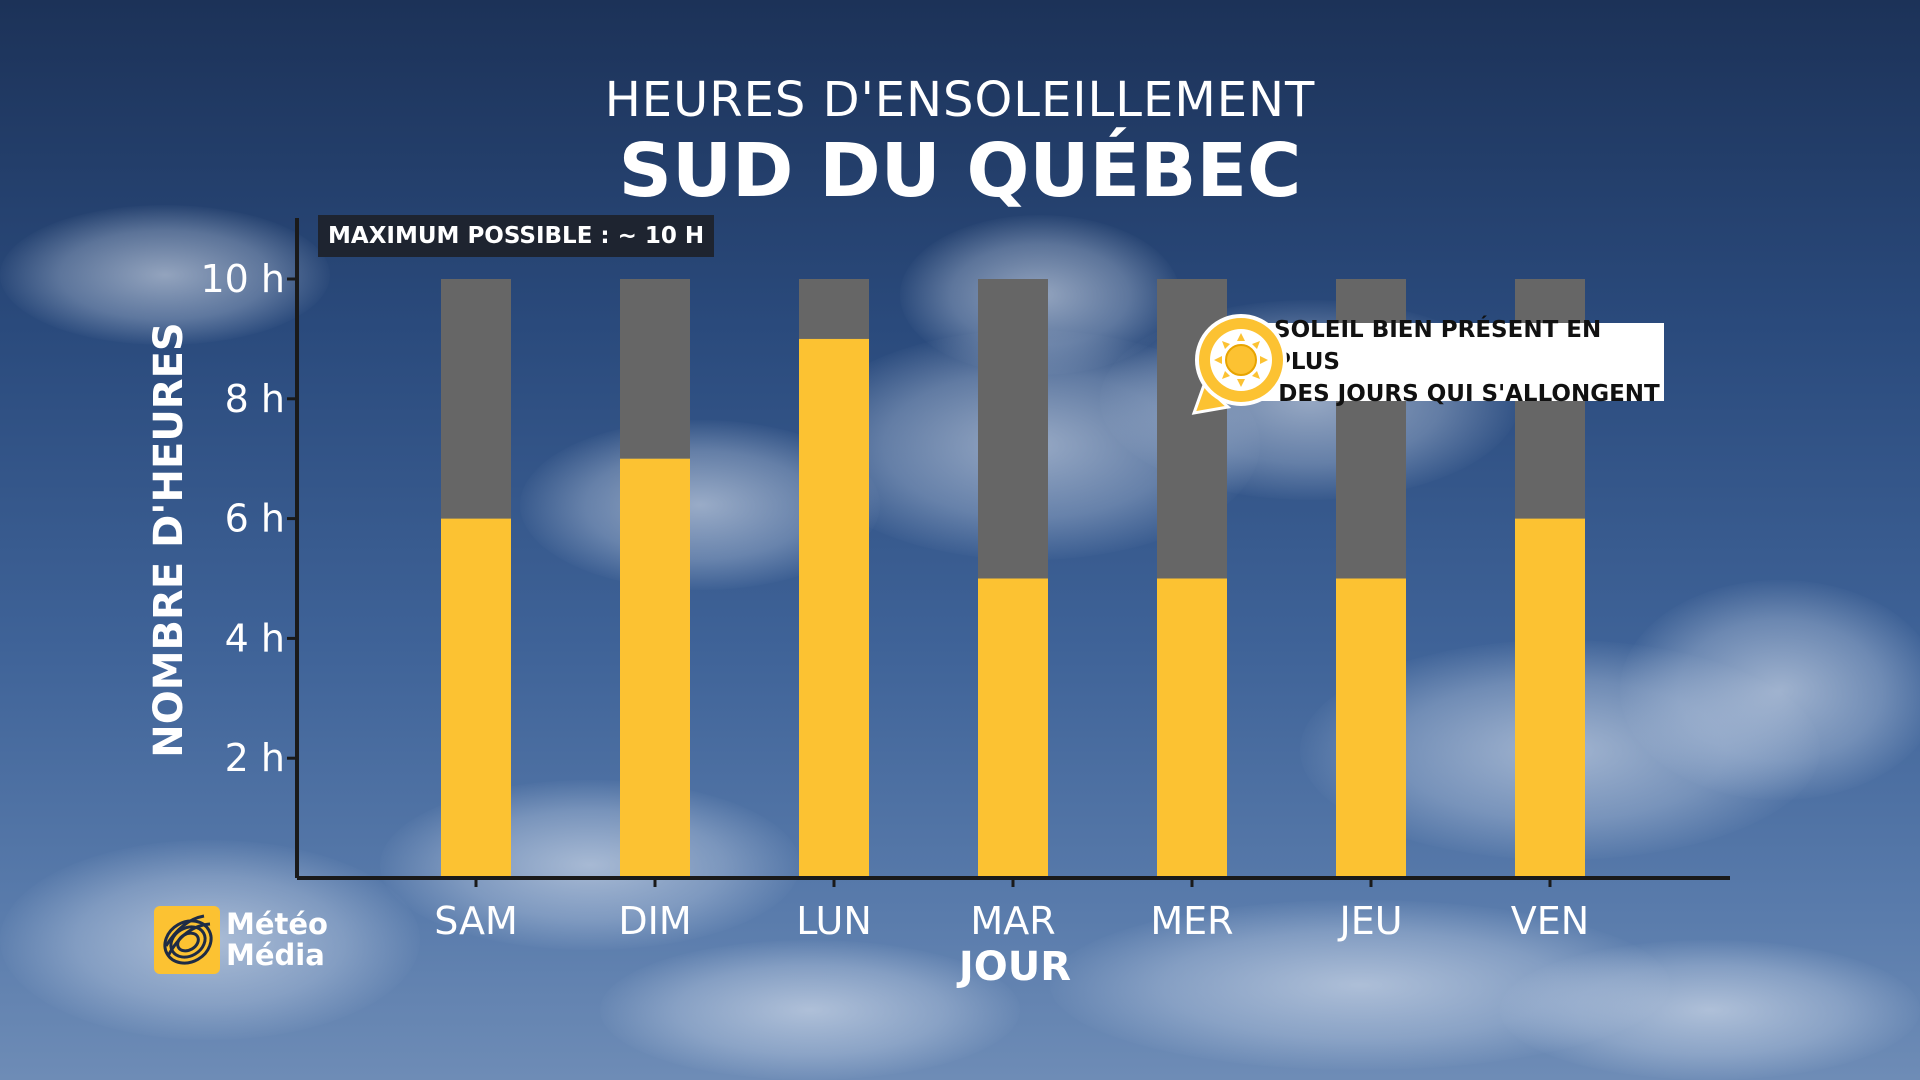  What do you see at coordinates (1438, 346) in the screenshot?
I see `annotation-line-1: SOLEIL BIEN PRÉSENT EN PLUS` at bounding box center [1438, 346].